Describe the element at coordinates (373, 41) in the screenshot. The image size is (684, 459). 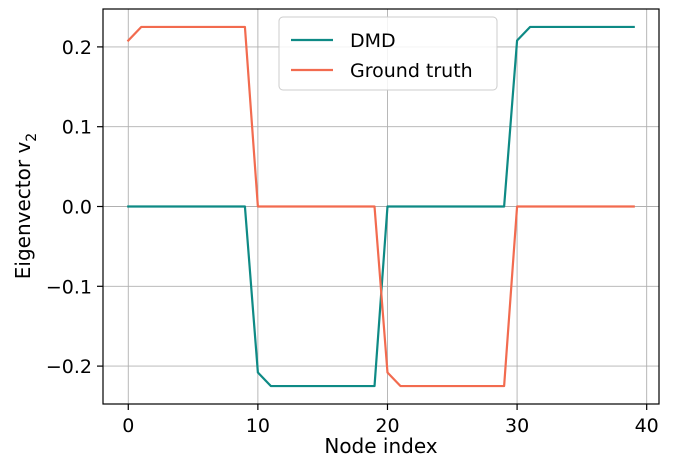
I see `legend-label-dmd: DMD` at that location.